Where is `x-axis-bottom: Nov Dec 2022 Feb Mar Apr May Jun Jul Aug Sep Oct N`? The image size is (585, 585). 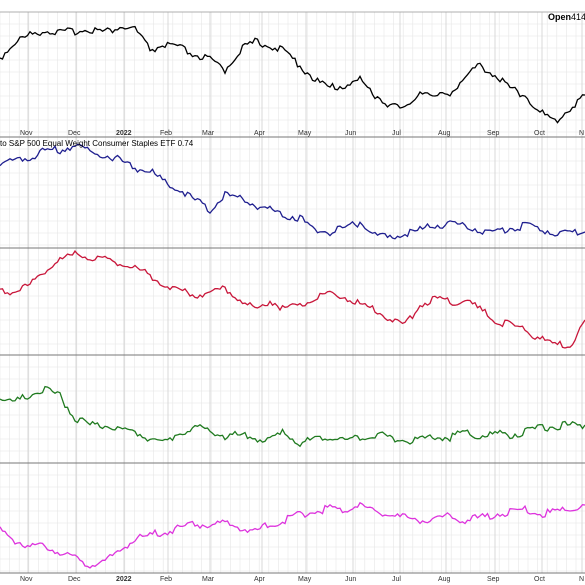
x-axis-bottom: Nov Dec 2022 Feb Mar Apr May Jun Jul Aug Sep Oct N is located at coordinates (302, 579).